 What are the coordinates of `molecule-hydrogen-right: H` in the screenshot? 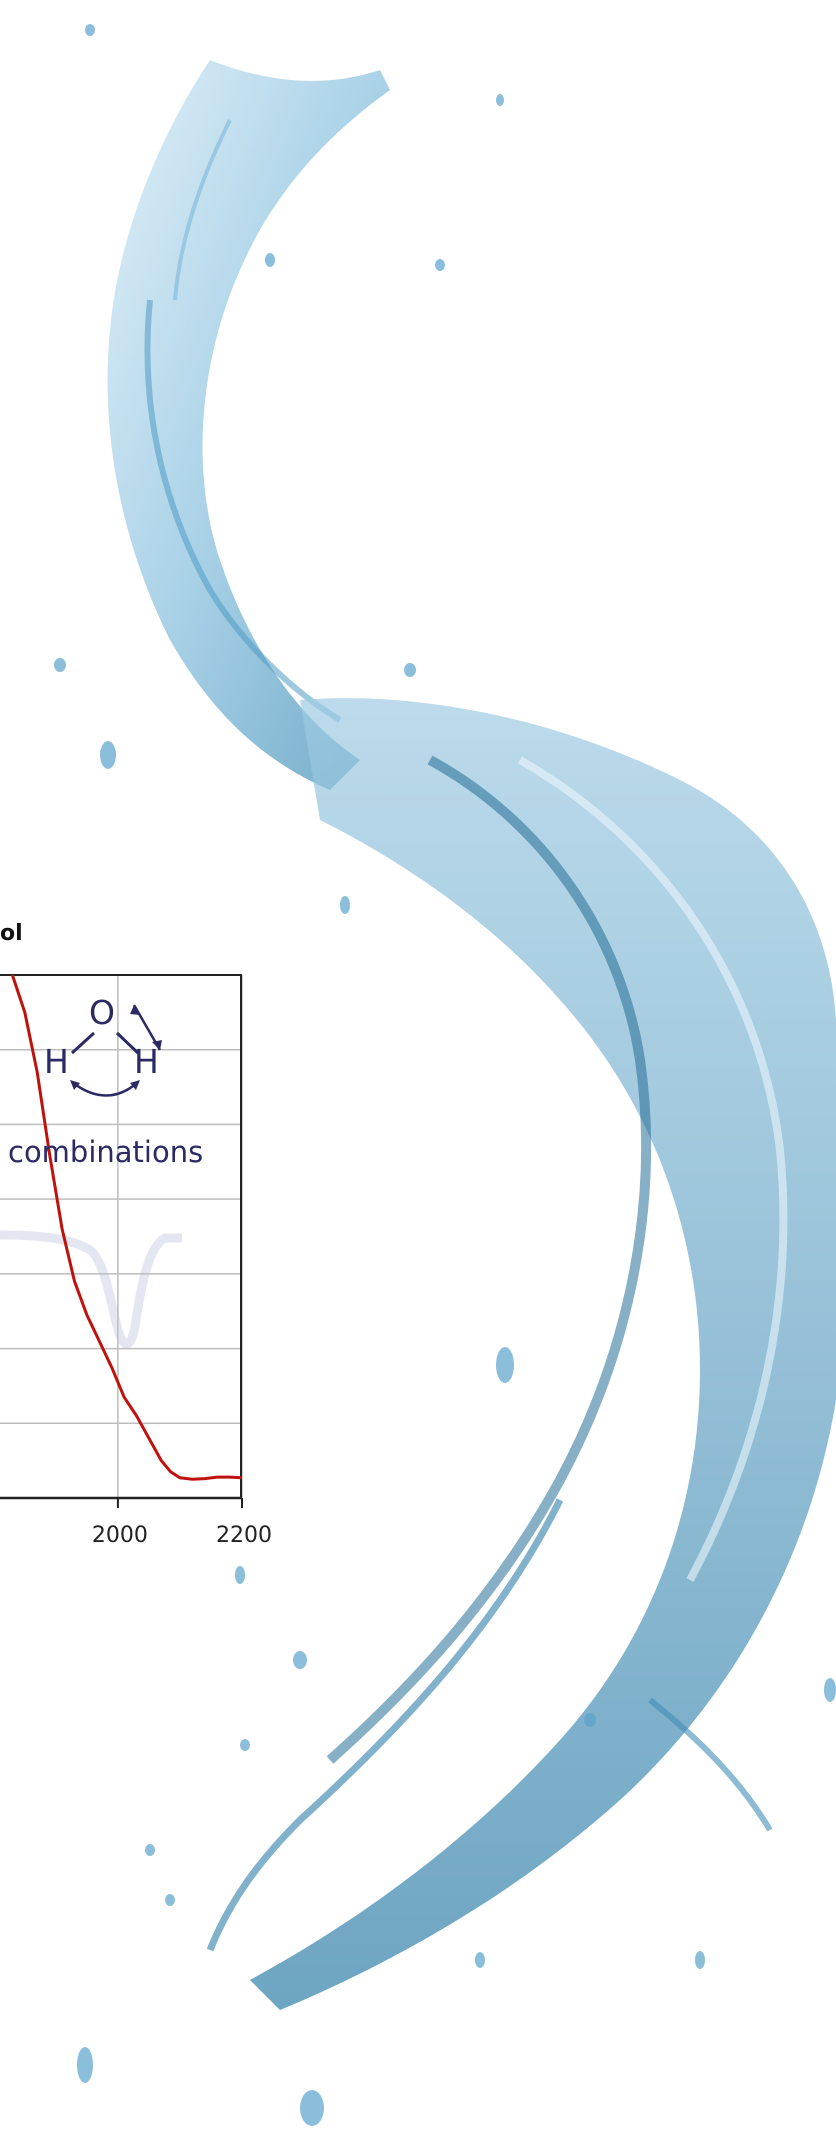 It's located at (146, 1061).